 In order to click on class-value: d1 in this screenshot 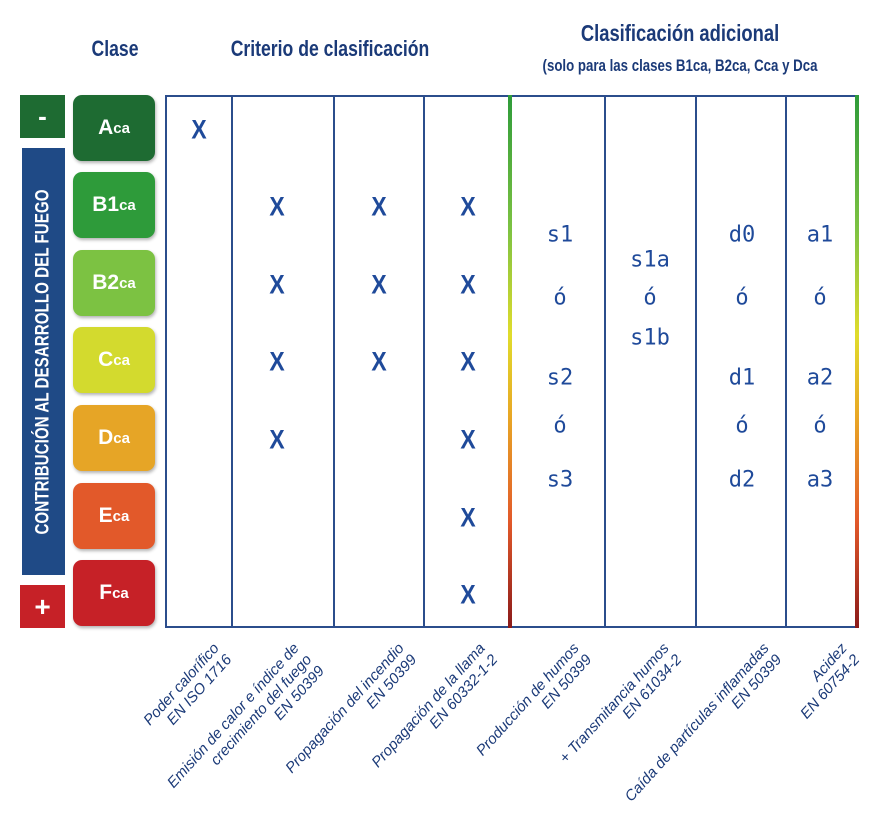, I will do `click(742, 378)`.